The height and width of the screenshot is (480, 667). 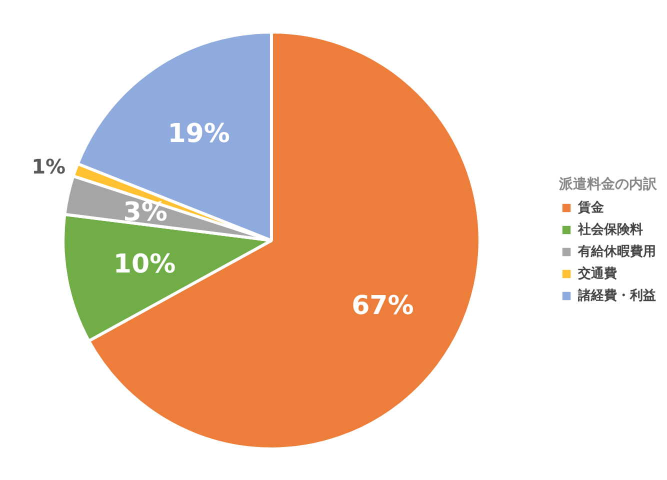 What do you see at coordinates (49, 166) in the screenshot?
I see `data-label: 1%` at bounding box center [49, 166].